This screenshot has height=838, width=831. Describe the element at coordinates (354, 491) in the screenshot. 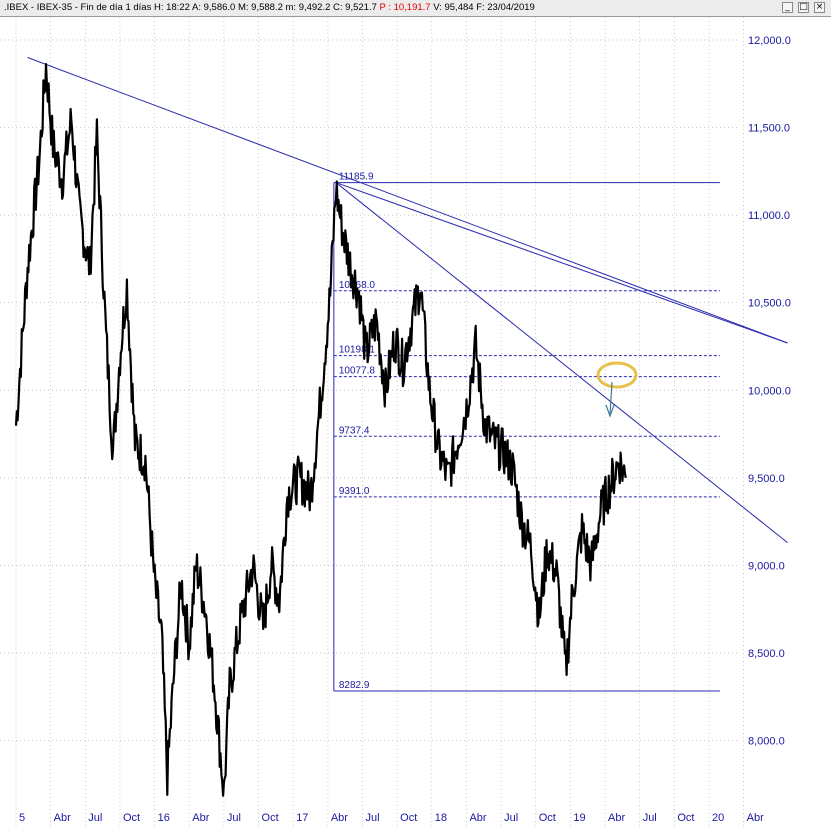

I see `fib-level-label: 9391.0` at that location.